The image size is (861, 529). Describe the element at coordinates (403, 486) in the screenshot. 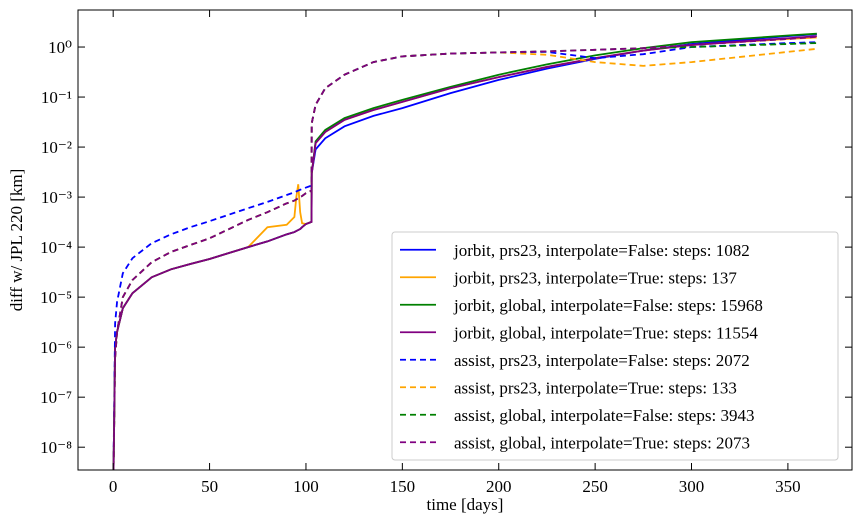

I see `x-tick-label: 150` at that location.